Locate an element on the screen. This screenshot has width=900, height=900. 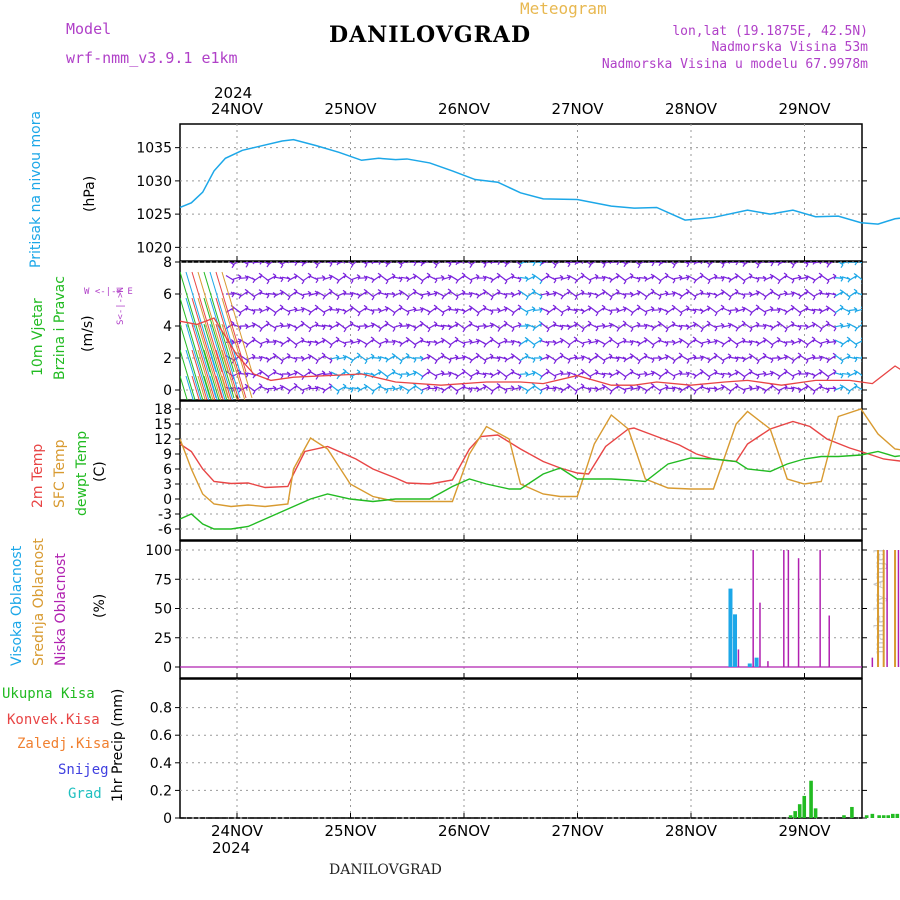
wind-ytick-label: 6 is located at coordinates (167, 295).